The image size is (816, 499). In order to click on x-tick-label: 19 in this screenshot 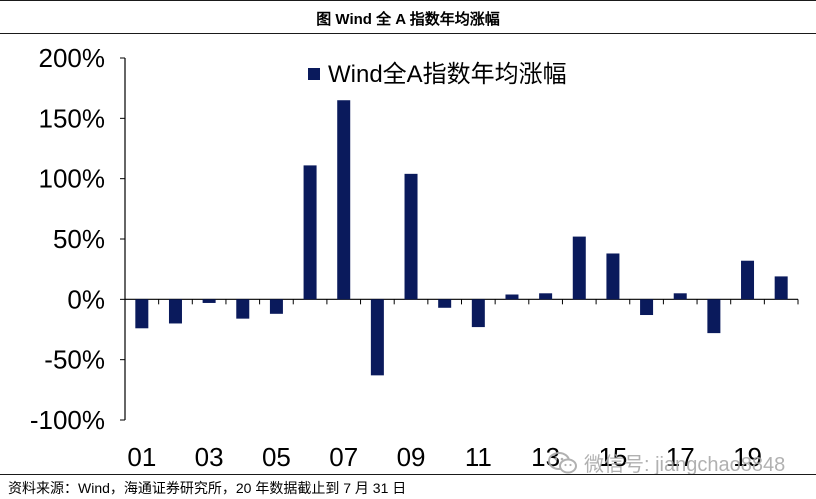, I will do `click(747, 457)`.